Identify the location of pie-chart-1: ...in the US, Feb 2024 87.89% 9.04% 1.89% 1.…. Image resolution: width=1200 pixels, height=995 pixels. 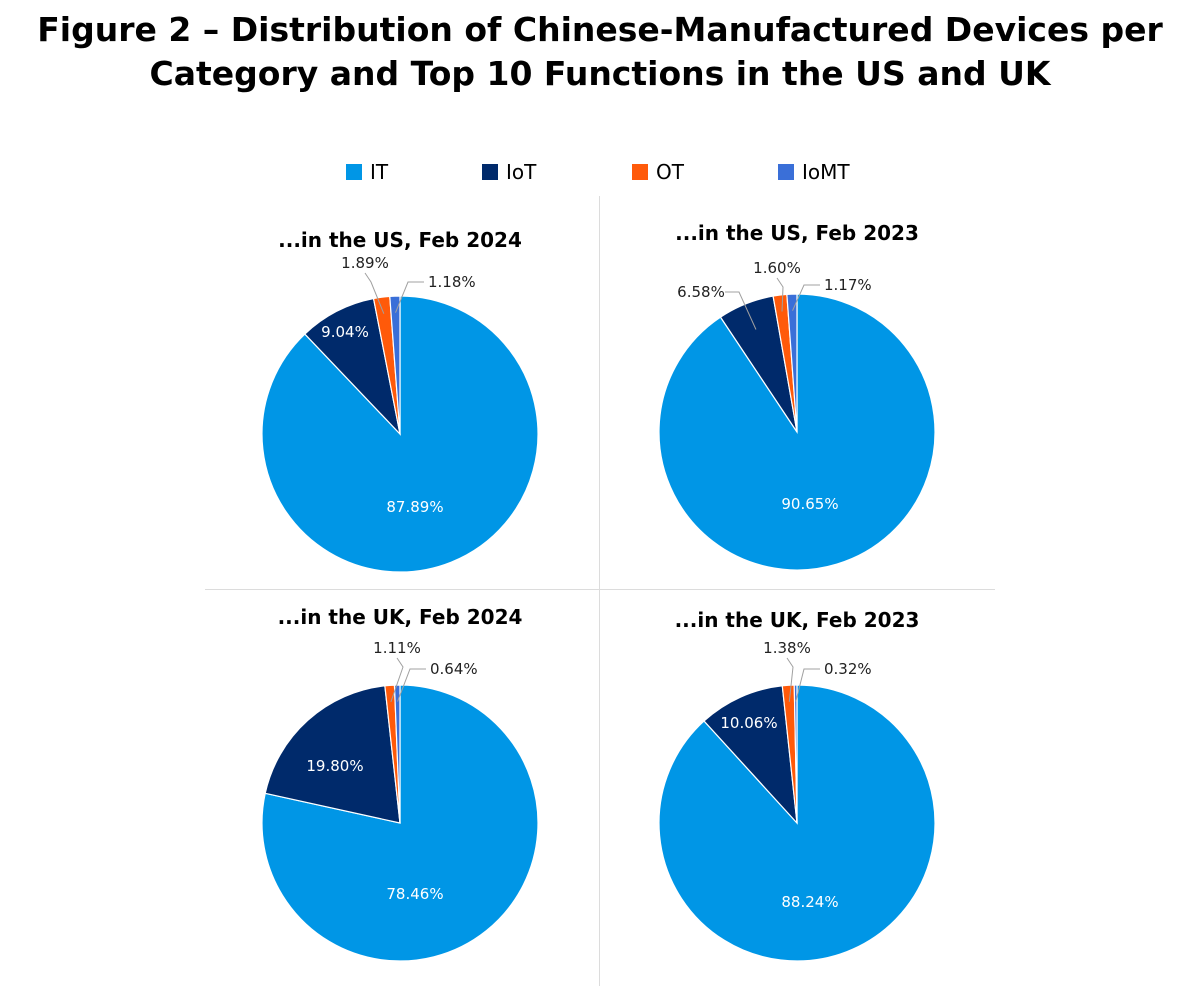
(400, 400).